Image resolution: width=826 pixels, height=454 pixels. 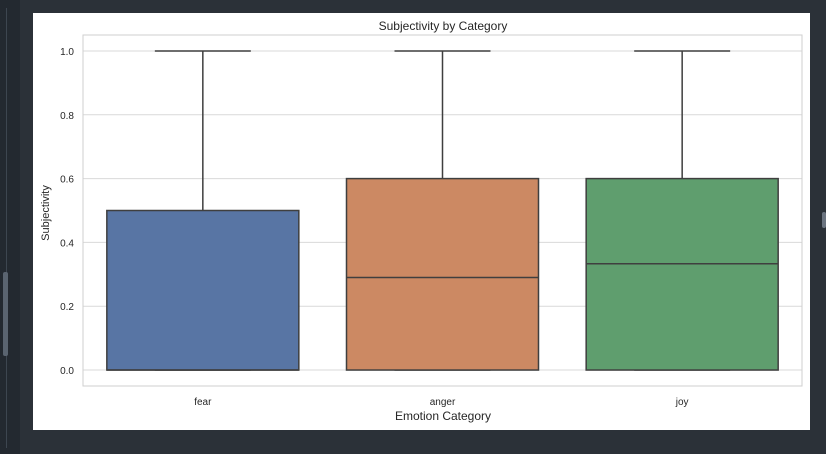 I want to click on rail-line, so click(x=6, y=228).